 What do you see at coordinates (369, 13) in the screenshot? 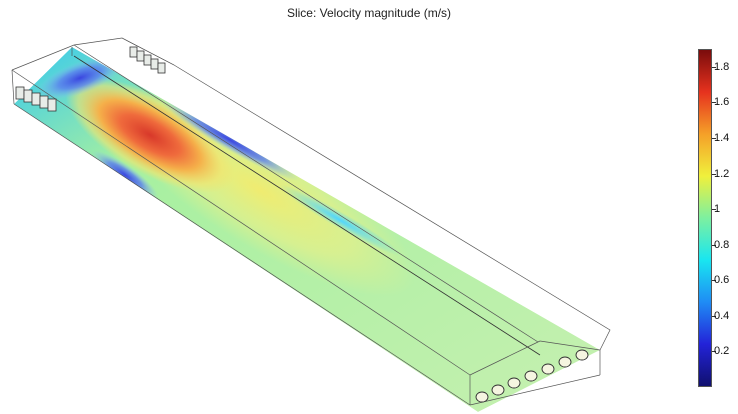
I see `plot-title: Slice: Velocity magnitude (m/s)` at bounding box center [369, 13].